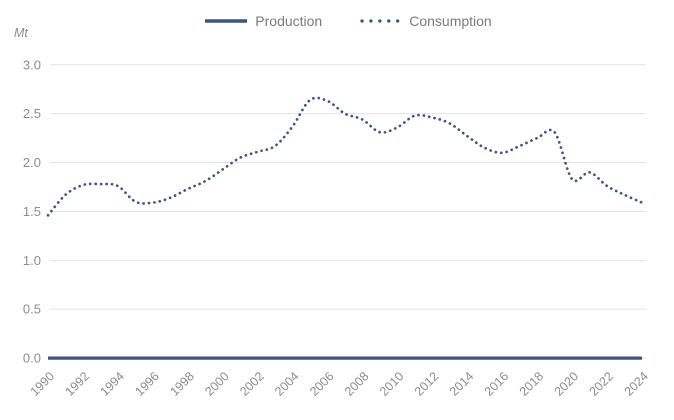  What do you see at coordinates (322, 384) in the screenshot?
I see `x-tick-label: 2006` at bounding box center [322, 384].